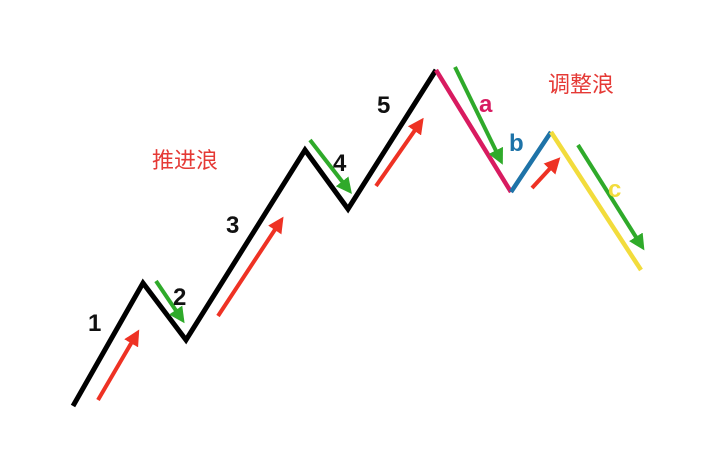 The width and height of the screenshot is (720, 458). I want to click on corrective-wave-label: 调整浪, so click(581, 85).